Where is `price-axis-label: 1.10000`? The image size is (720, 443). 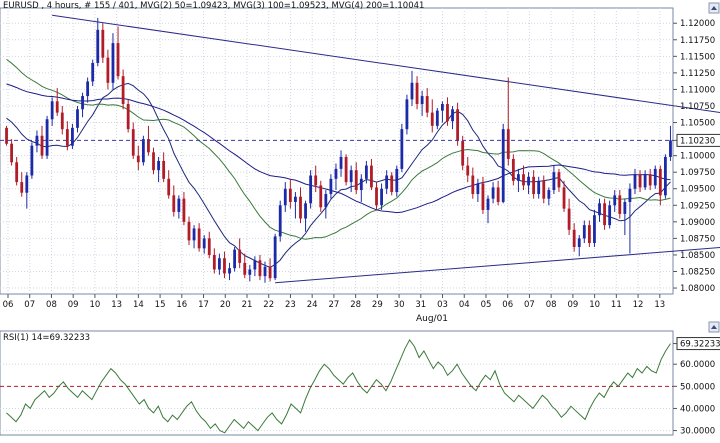 price-axis-label: 1.10000 is located at coordinates (697, 157).